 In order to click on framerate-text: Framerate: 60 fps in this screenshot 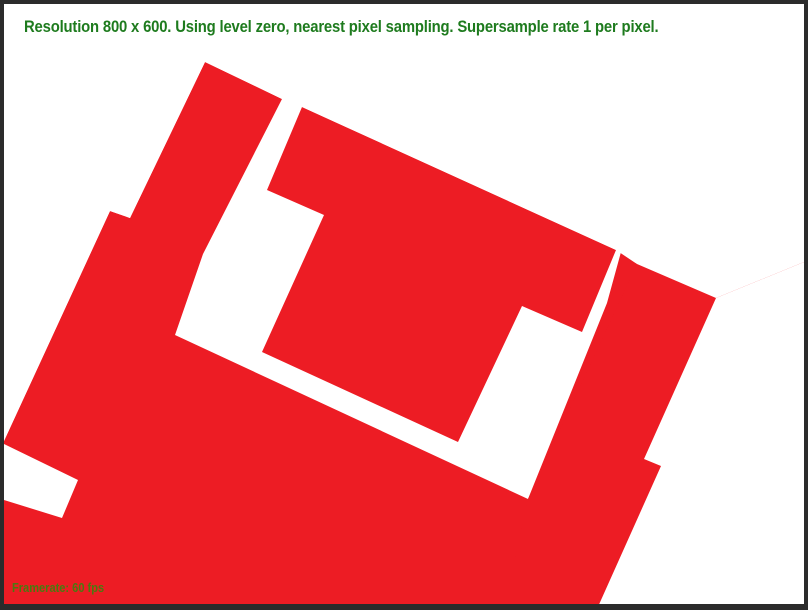, I will do `click(58, 587)`.